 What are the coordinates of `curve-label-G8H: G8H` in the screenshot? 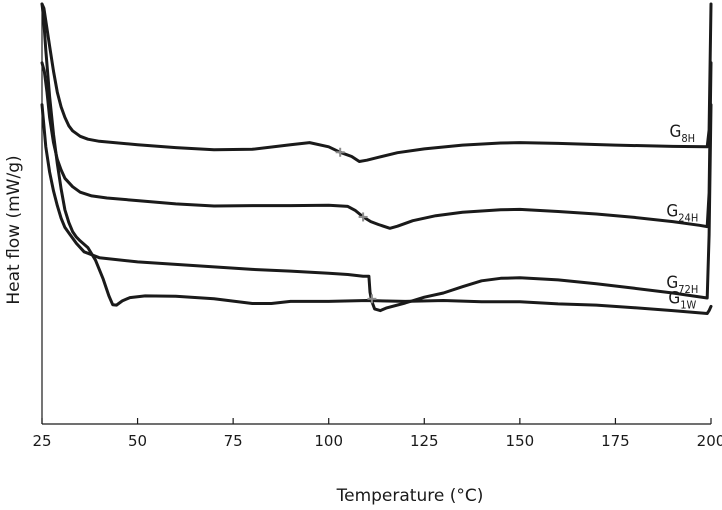 It's located at (683, 133).